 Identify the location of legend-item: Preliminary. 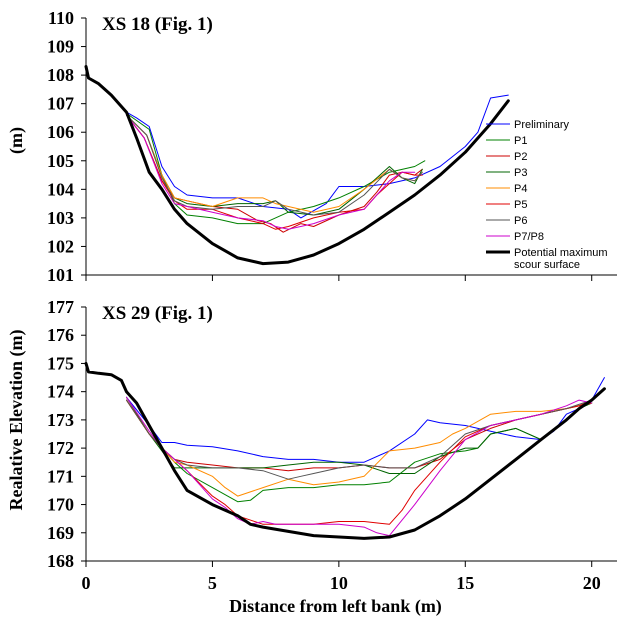
(528, 125).